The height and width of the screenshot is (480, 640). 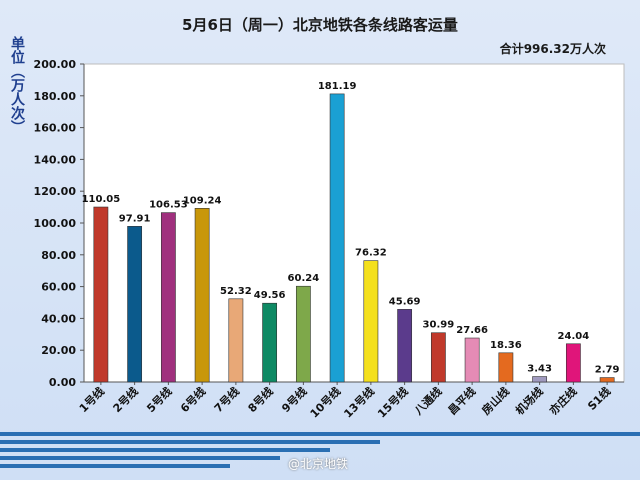 What do you see at coordinates (55, 64) in the screenshot?
I see `y-tick-label: 200.00` at bounding box center [55, 64].